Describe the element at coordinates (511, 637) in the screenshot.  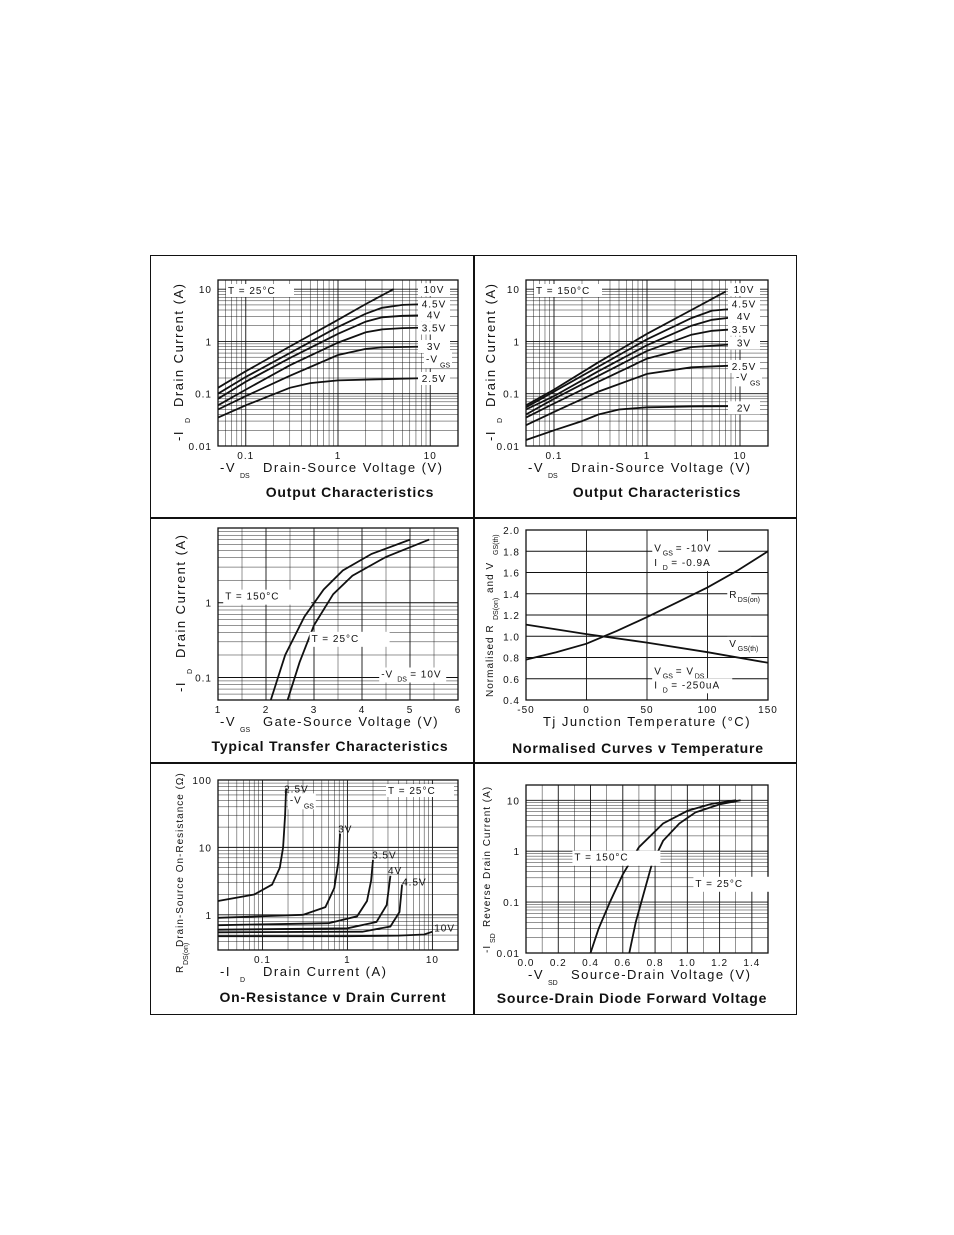
I see `y-tick-label: 1.0` at that location.